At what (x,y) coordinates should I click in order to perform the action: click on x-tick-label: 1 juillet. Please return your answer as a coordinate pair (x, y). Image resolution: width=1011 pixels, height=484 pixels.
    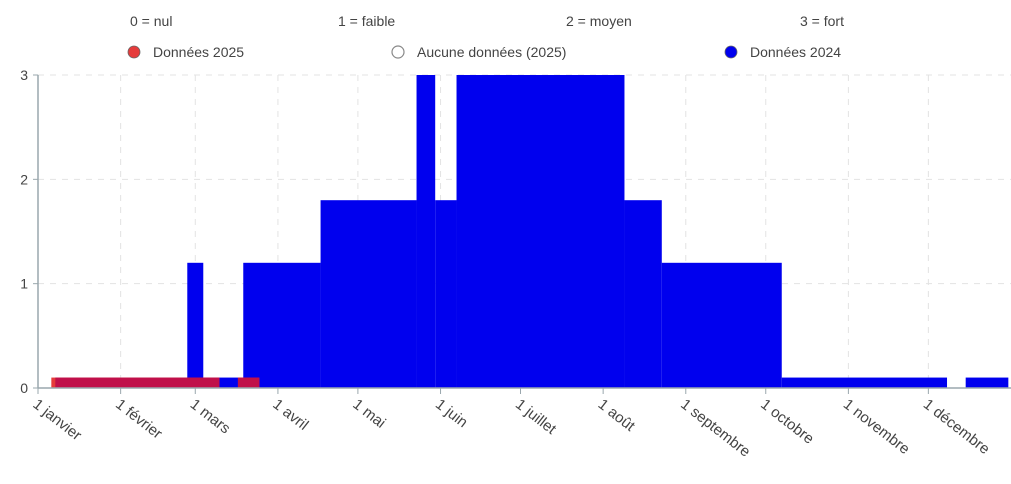
    Looking at the image, I should click on (536, 417).